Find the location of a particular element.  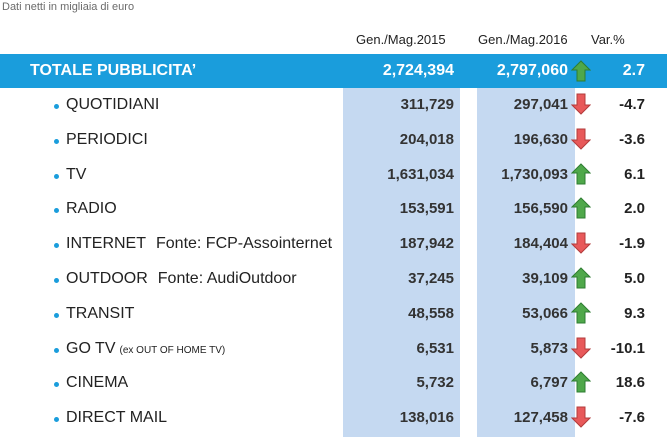

row-label-text: GO TV is located at coordinates (91, 348).